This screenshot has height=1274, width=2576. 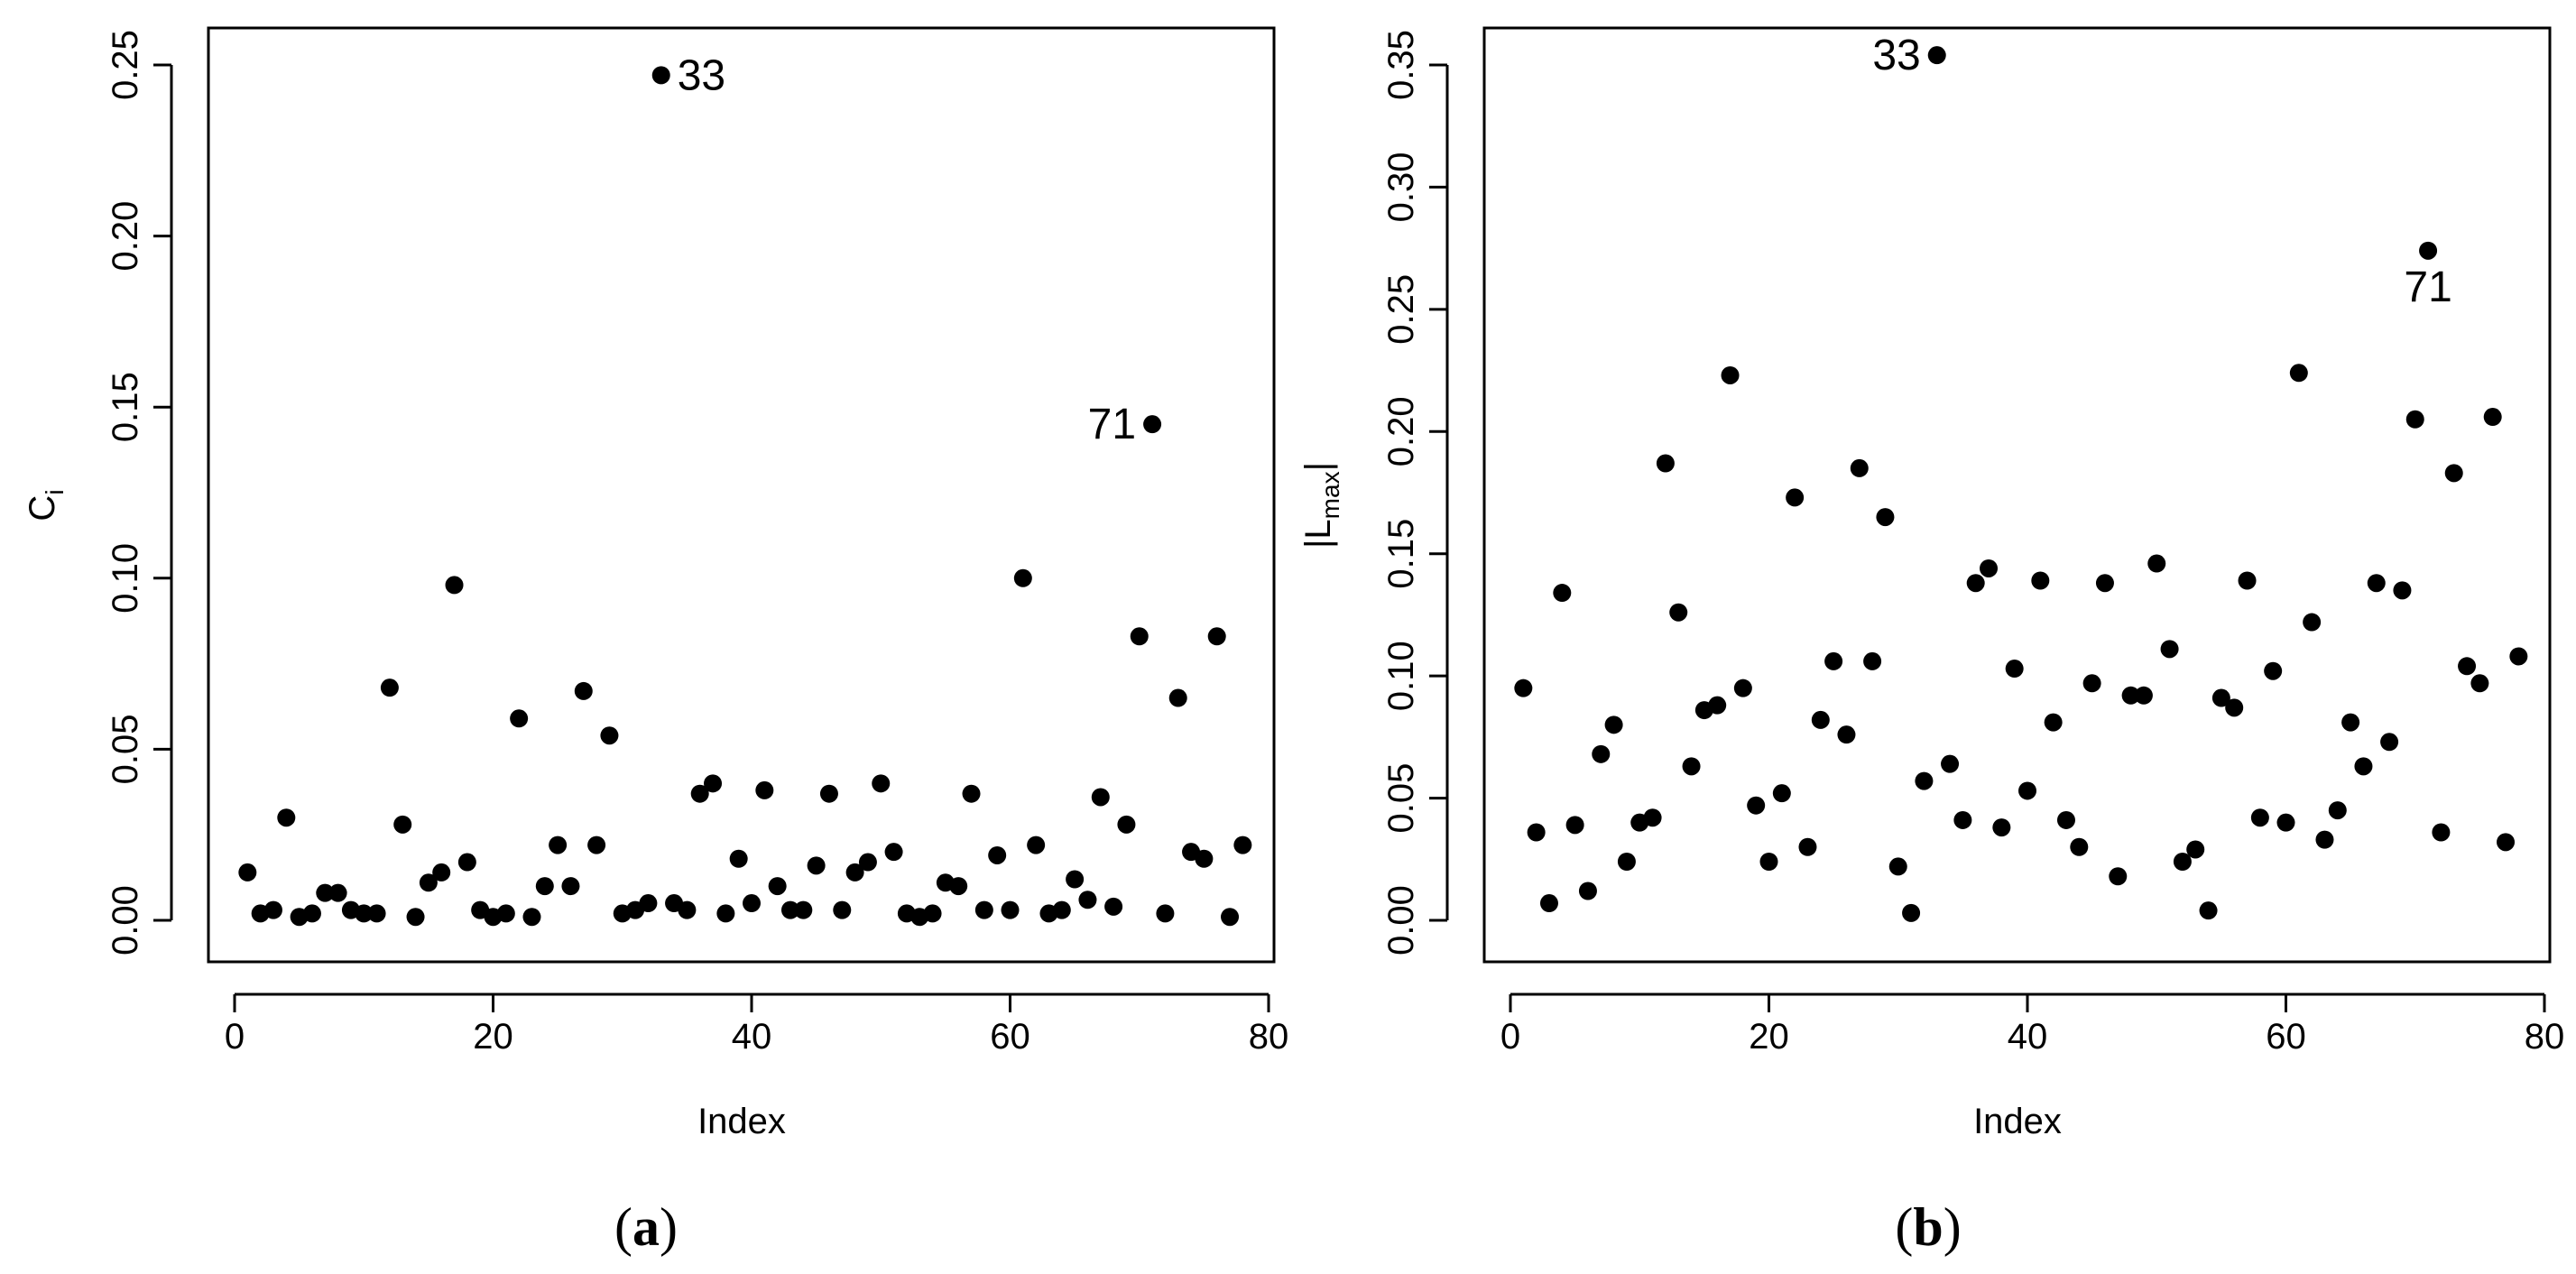 What do you see at coordinates (125, 65) in the screenshot?
I see `panel-a-y-tick-label: 0.25` at bounding box center [125, 65].